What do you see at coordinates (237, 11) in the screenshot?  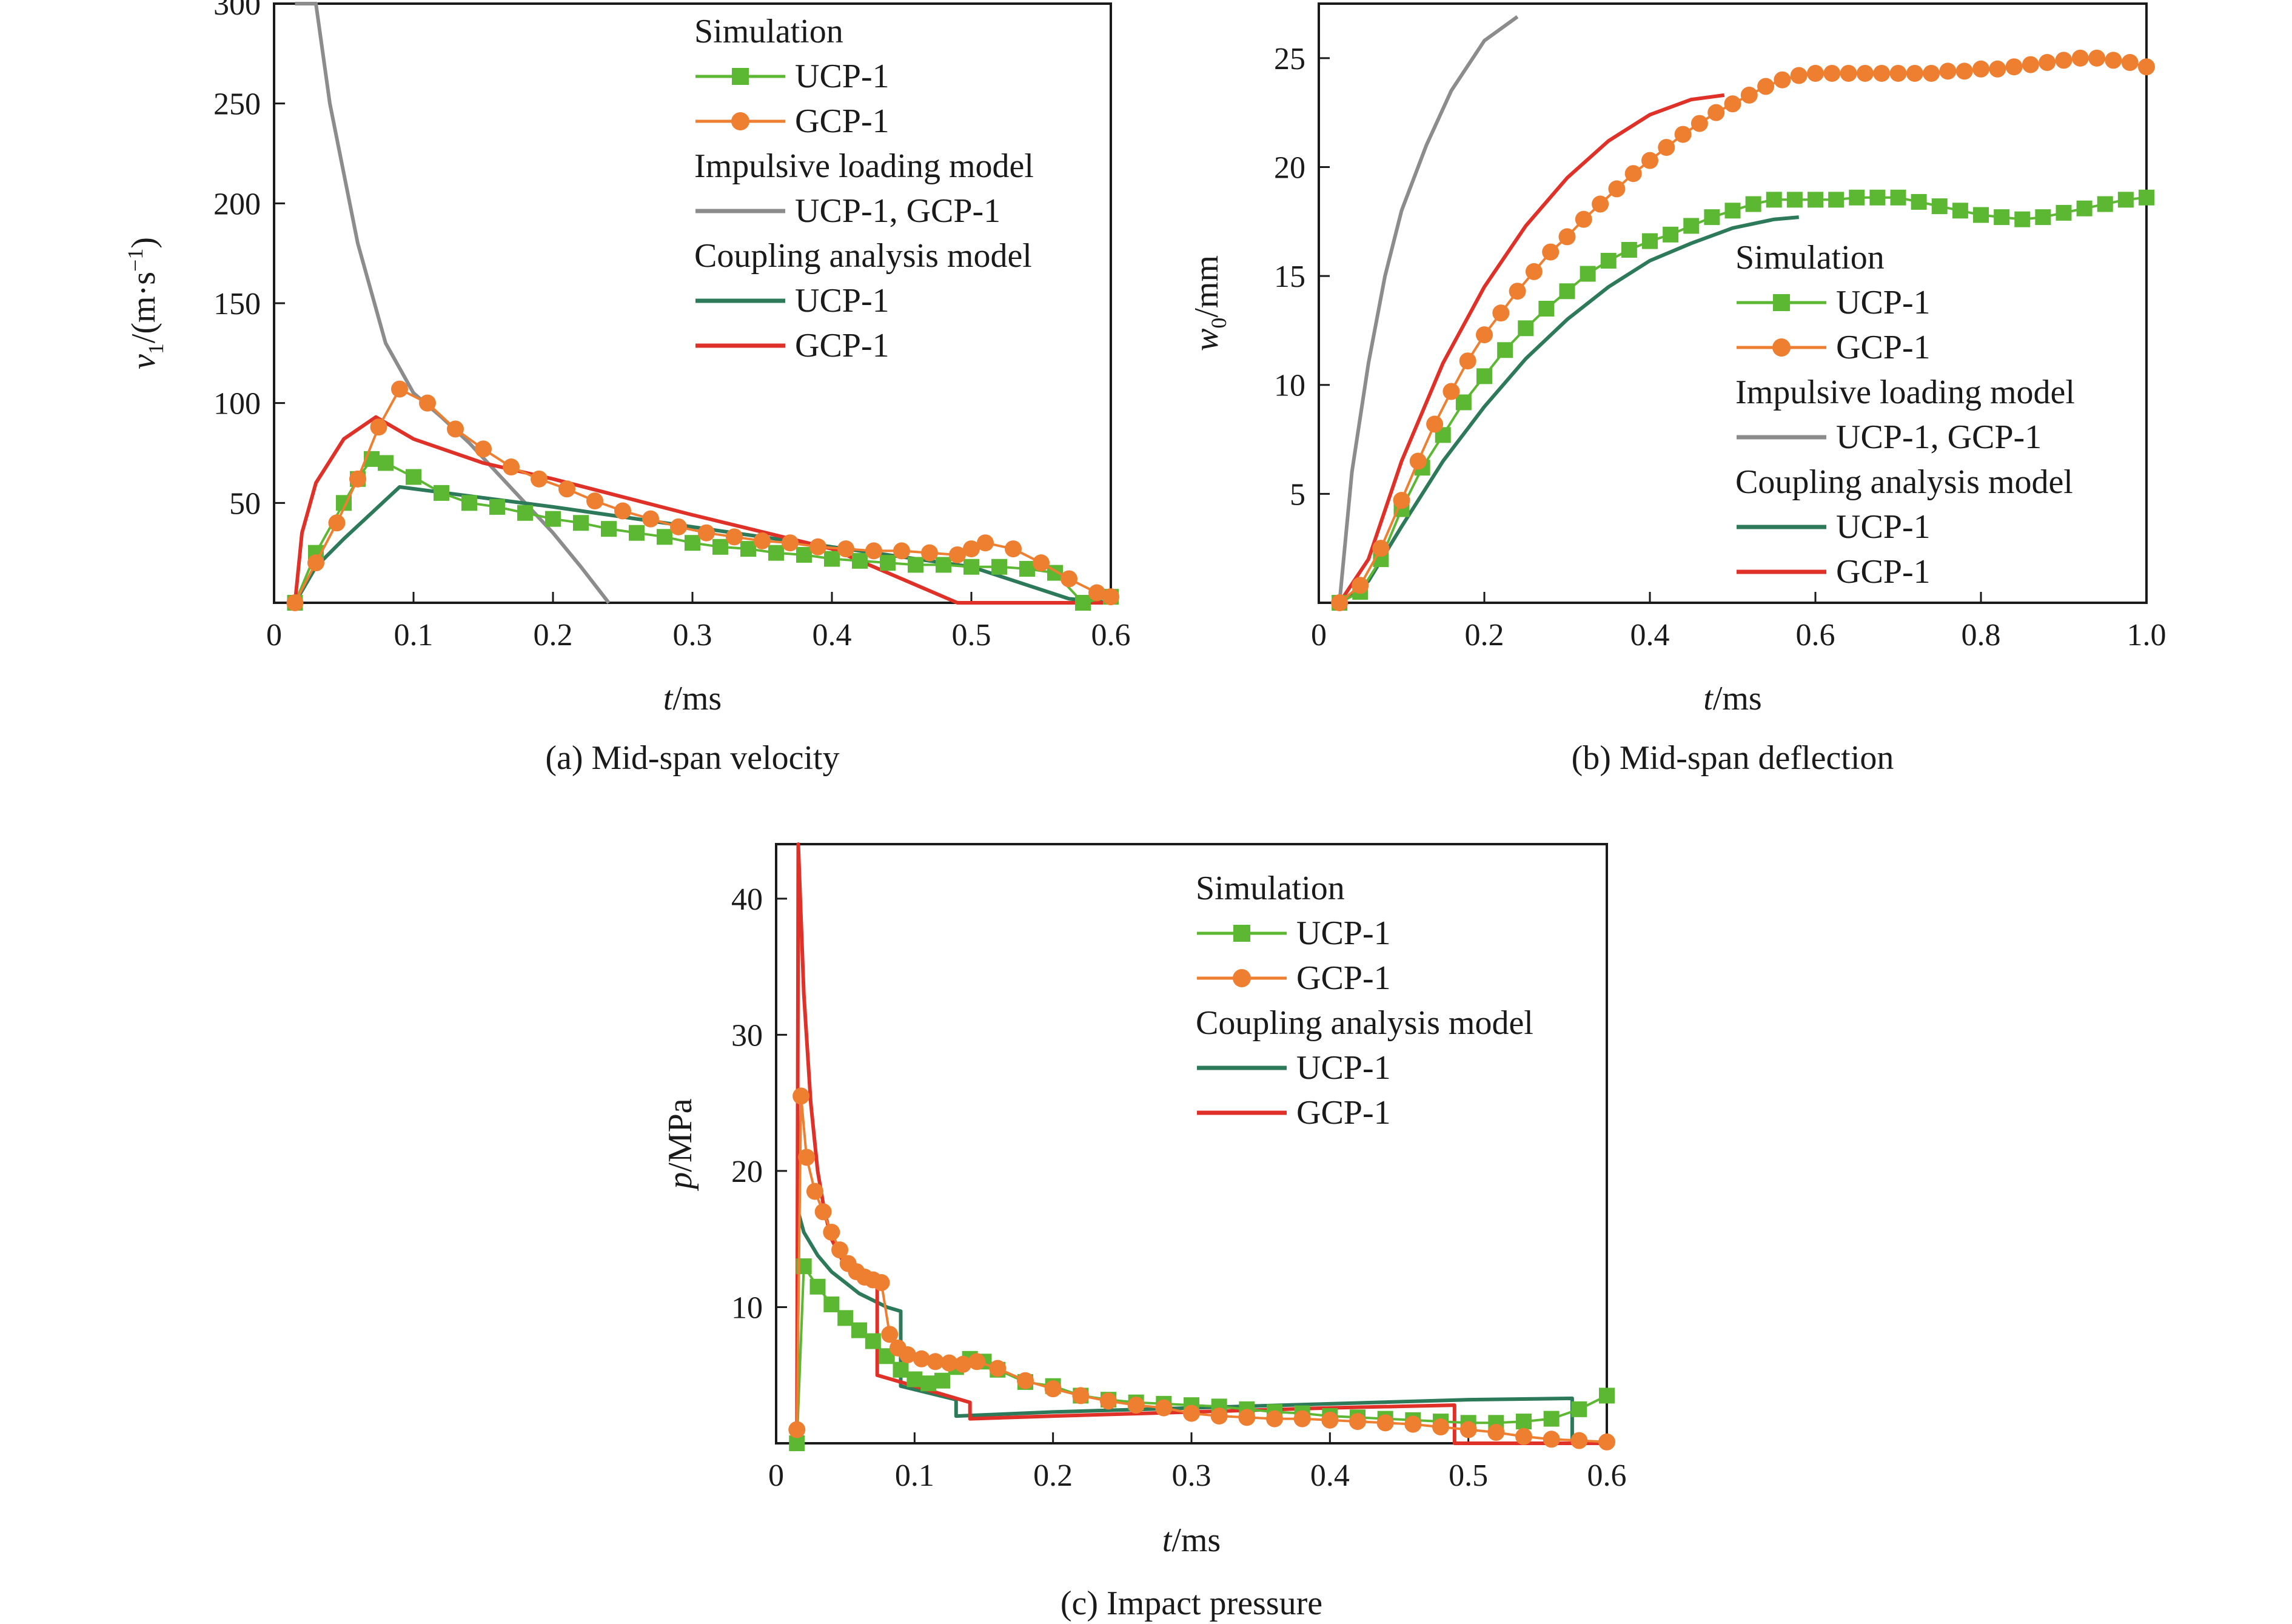 I see `y-tick-label: 300` at bounding box center [237, 11].